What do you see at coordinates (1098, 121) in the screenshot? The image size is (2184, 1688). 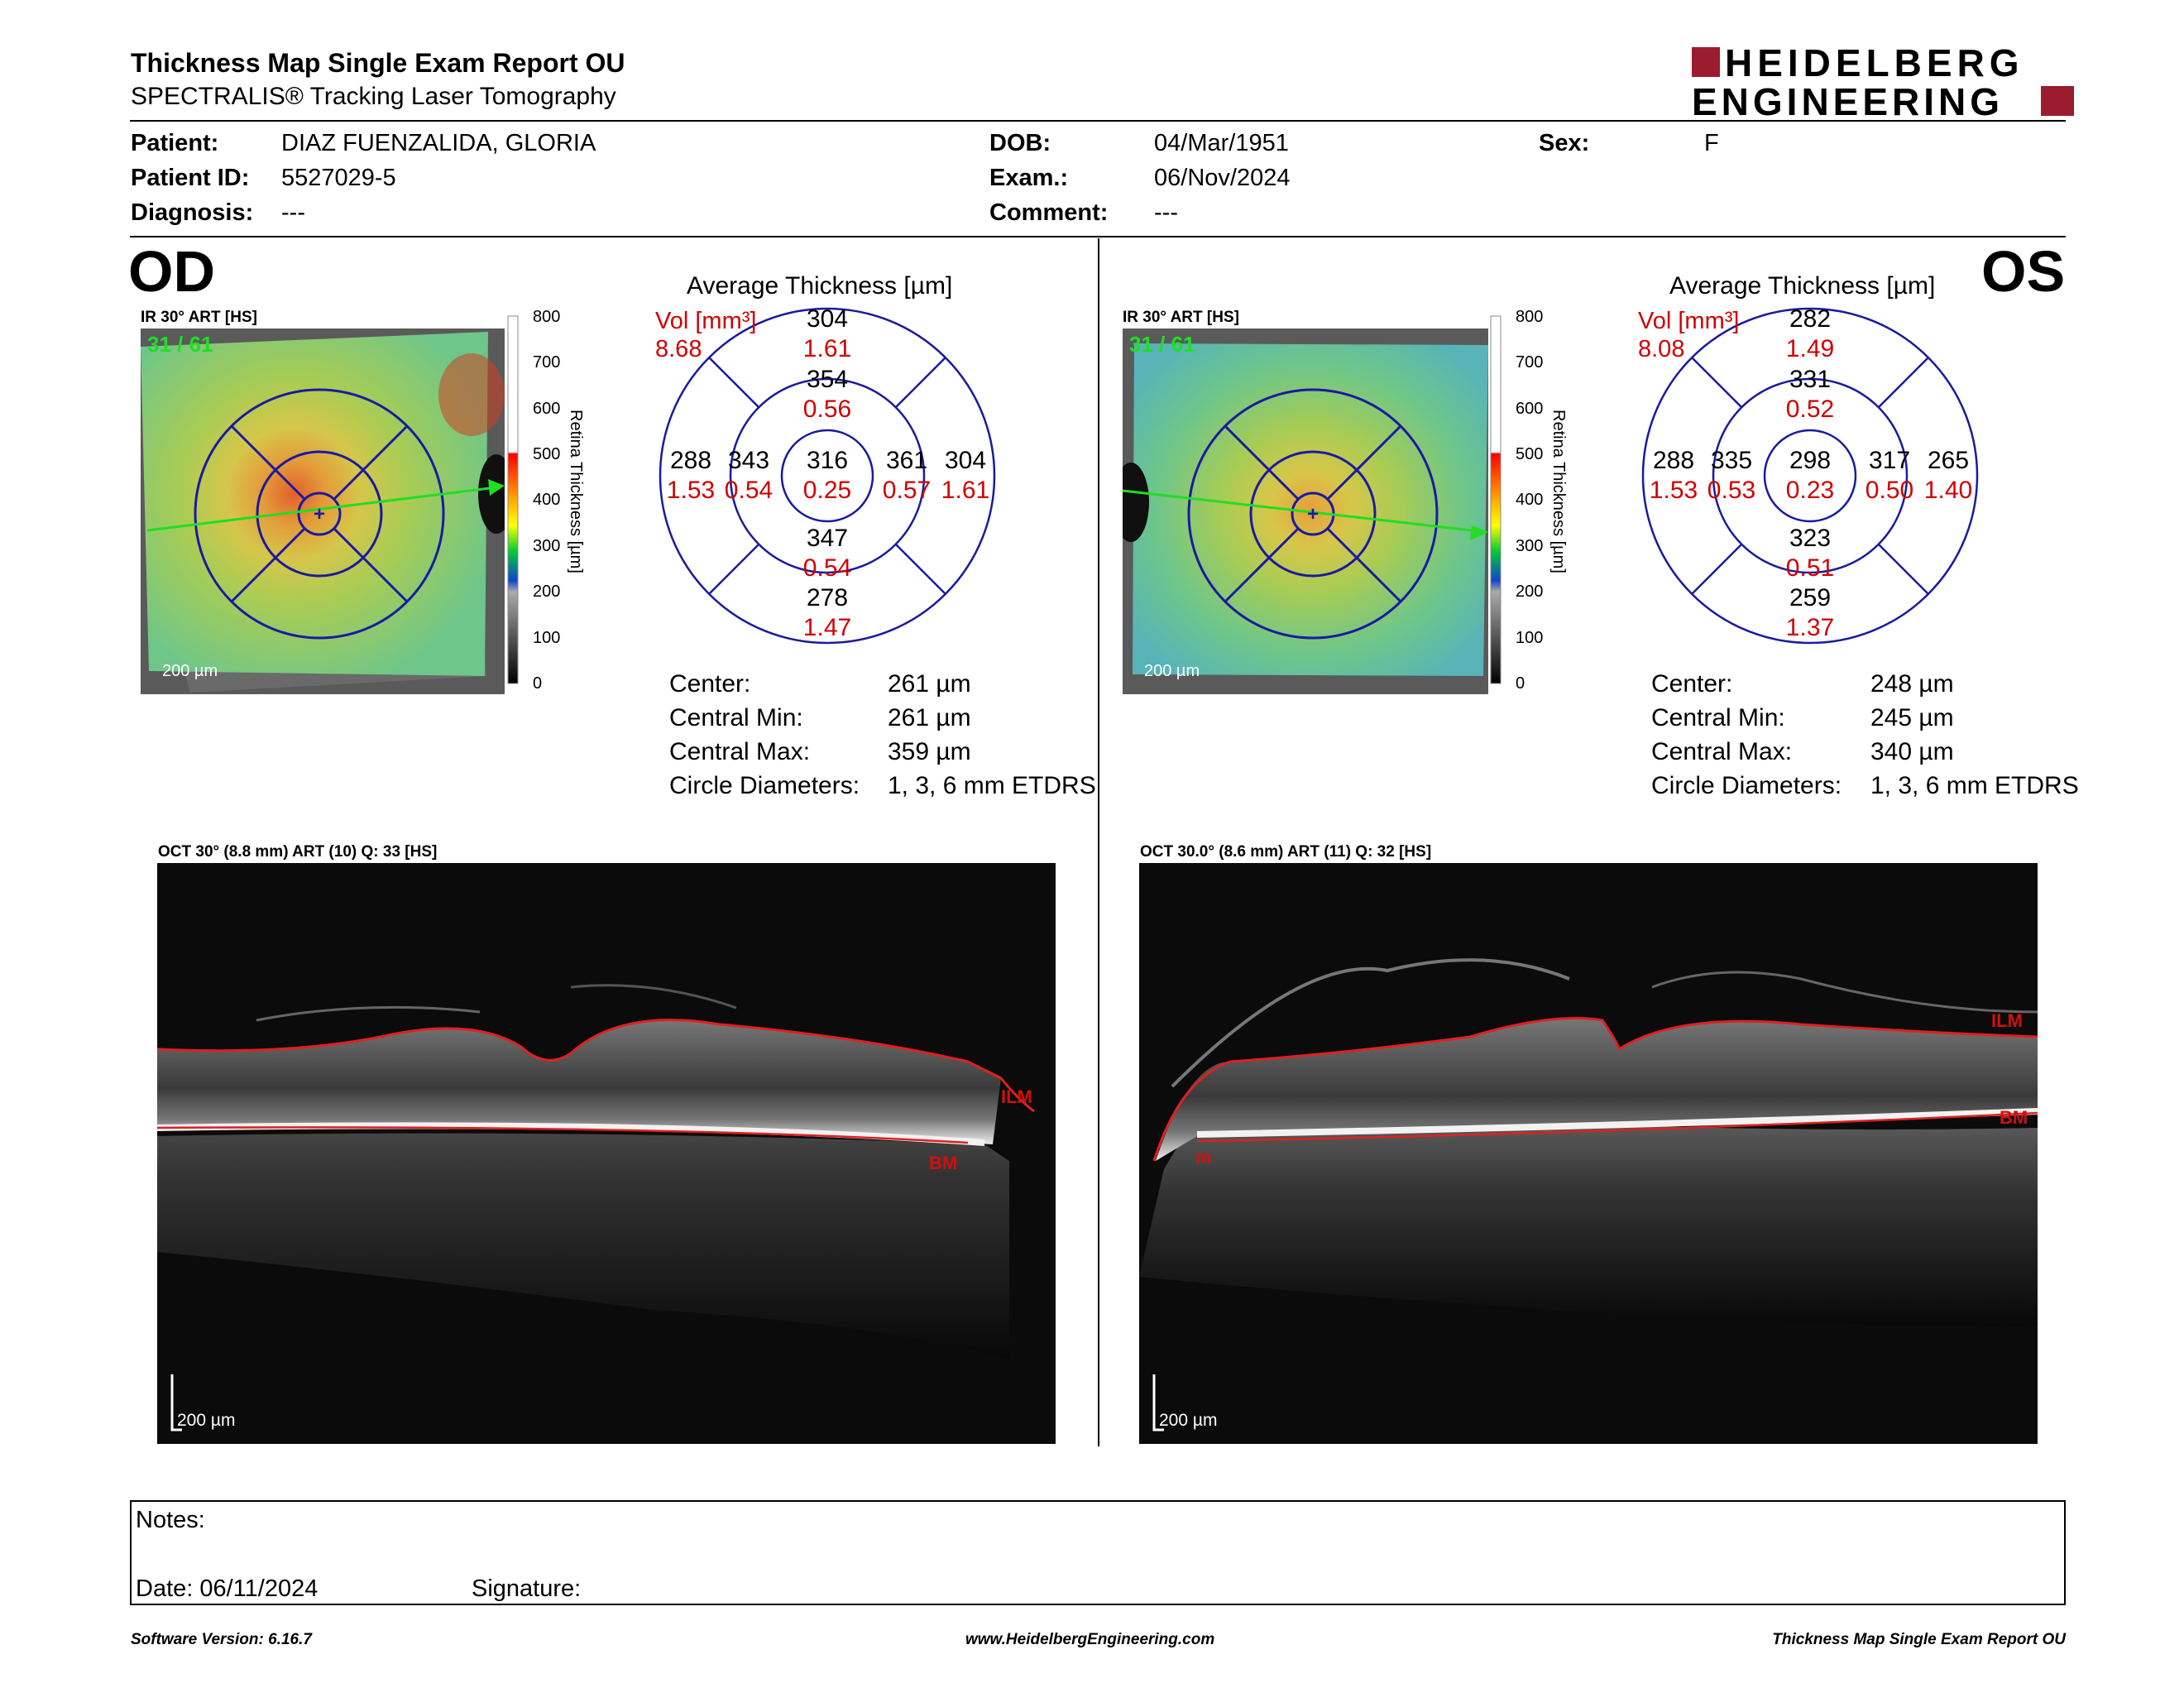 I see `header-rule` at bounding box center [1098, 121].